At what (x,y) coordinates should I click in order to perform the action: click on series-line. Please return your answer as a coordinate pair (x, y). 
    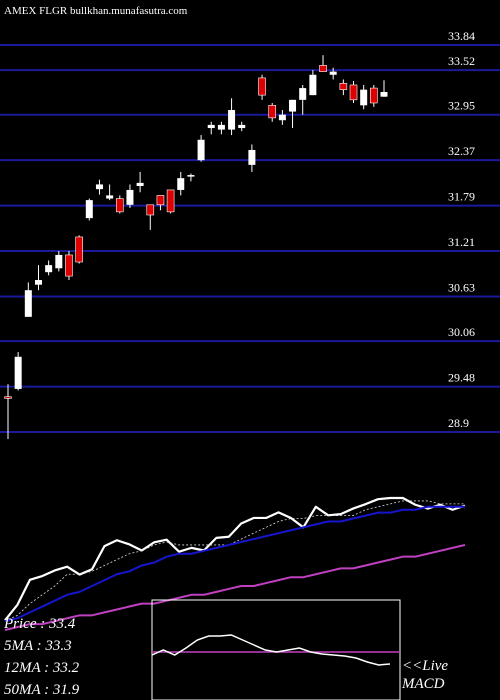
    Looking at the image, I should click on (235, 587).